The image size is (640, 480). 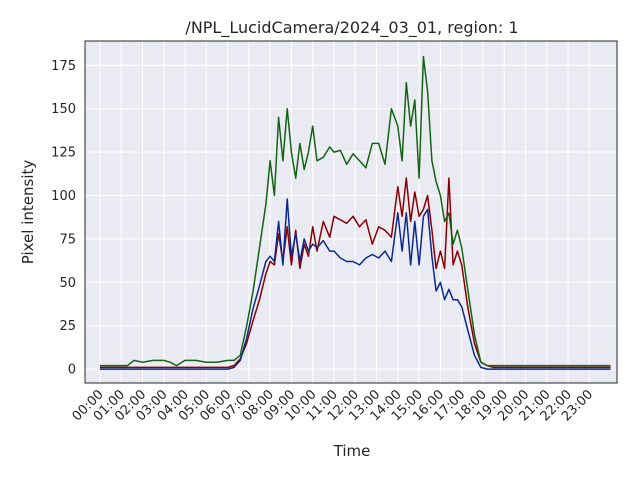 I want to click on y-tick-label: 100, so click(x=63, y=196).